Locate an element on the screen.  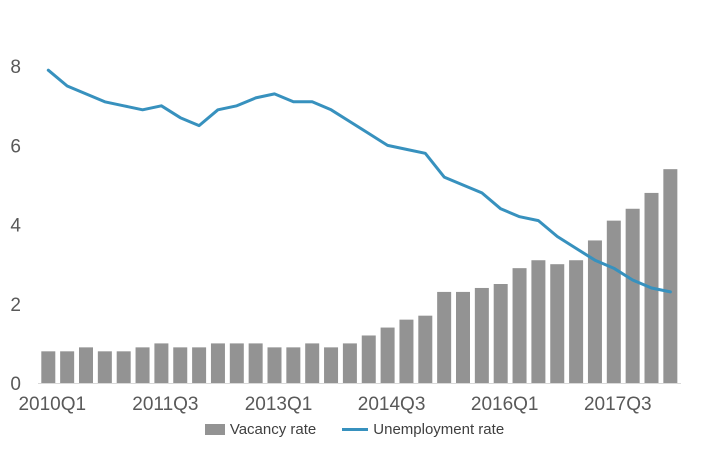
bar-2011Q4 is located at coordinates (180, 365).